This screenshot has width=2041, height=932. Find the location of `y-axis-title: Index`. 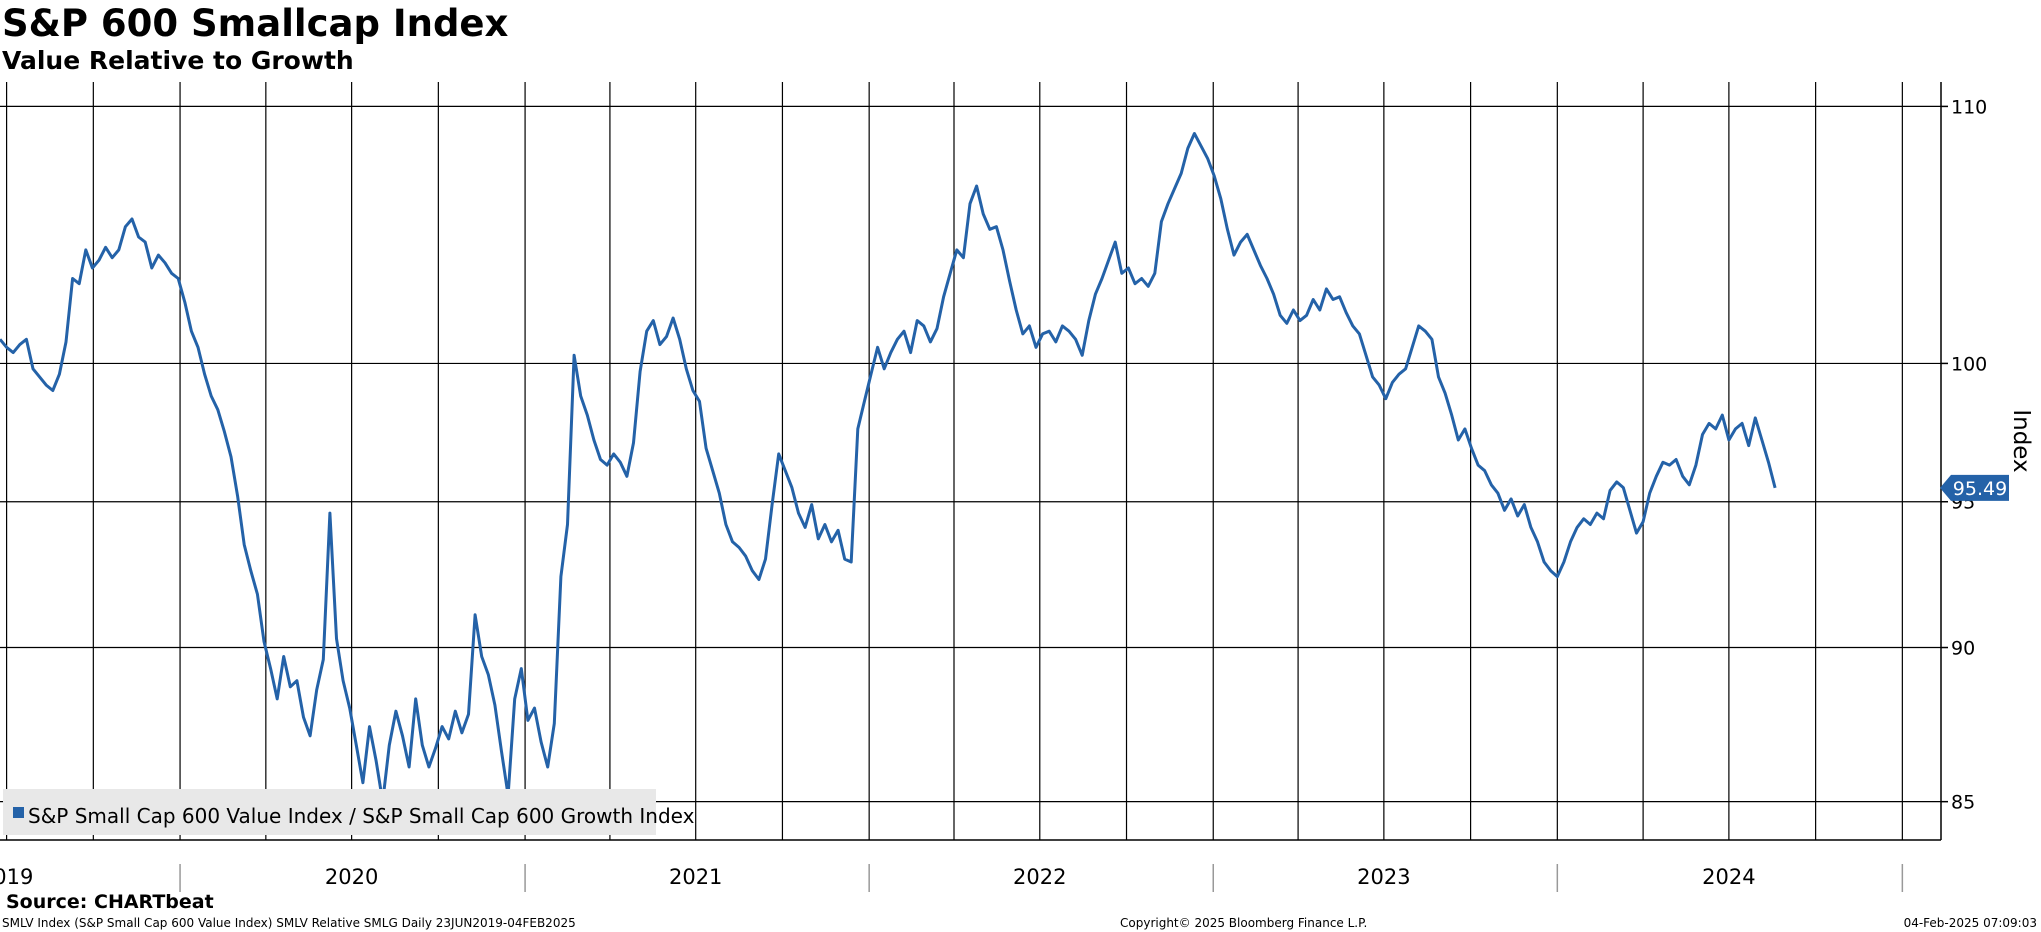

y-axis-title: Index is located at coordinates (2021, 440).